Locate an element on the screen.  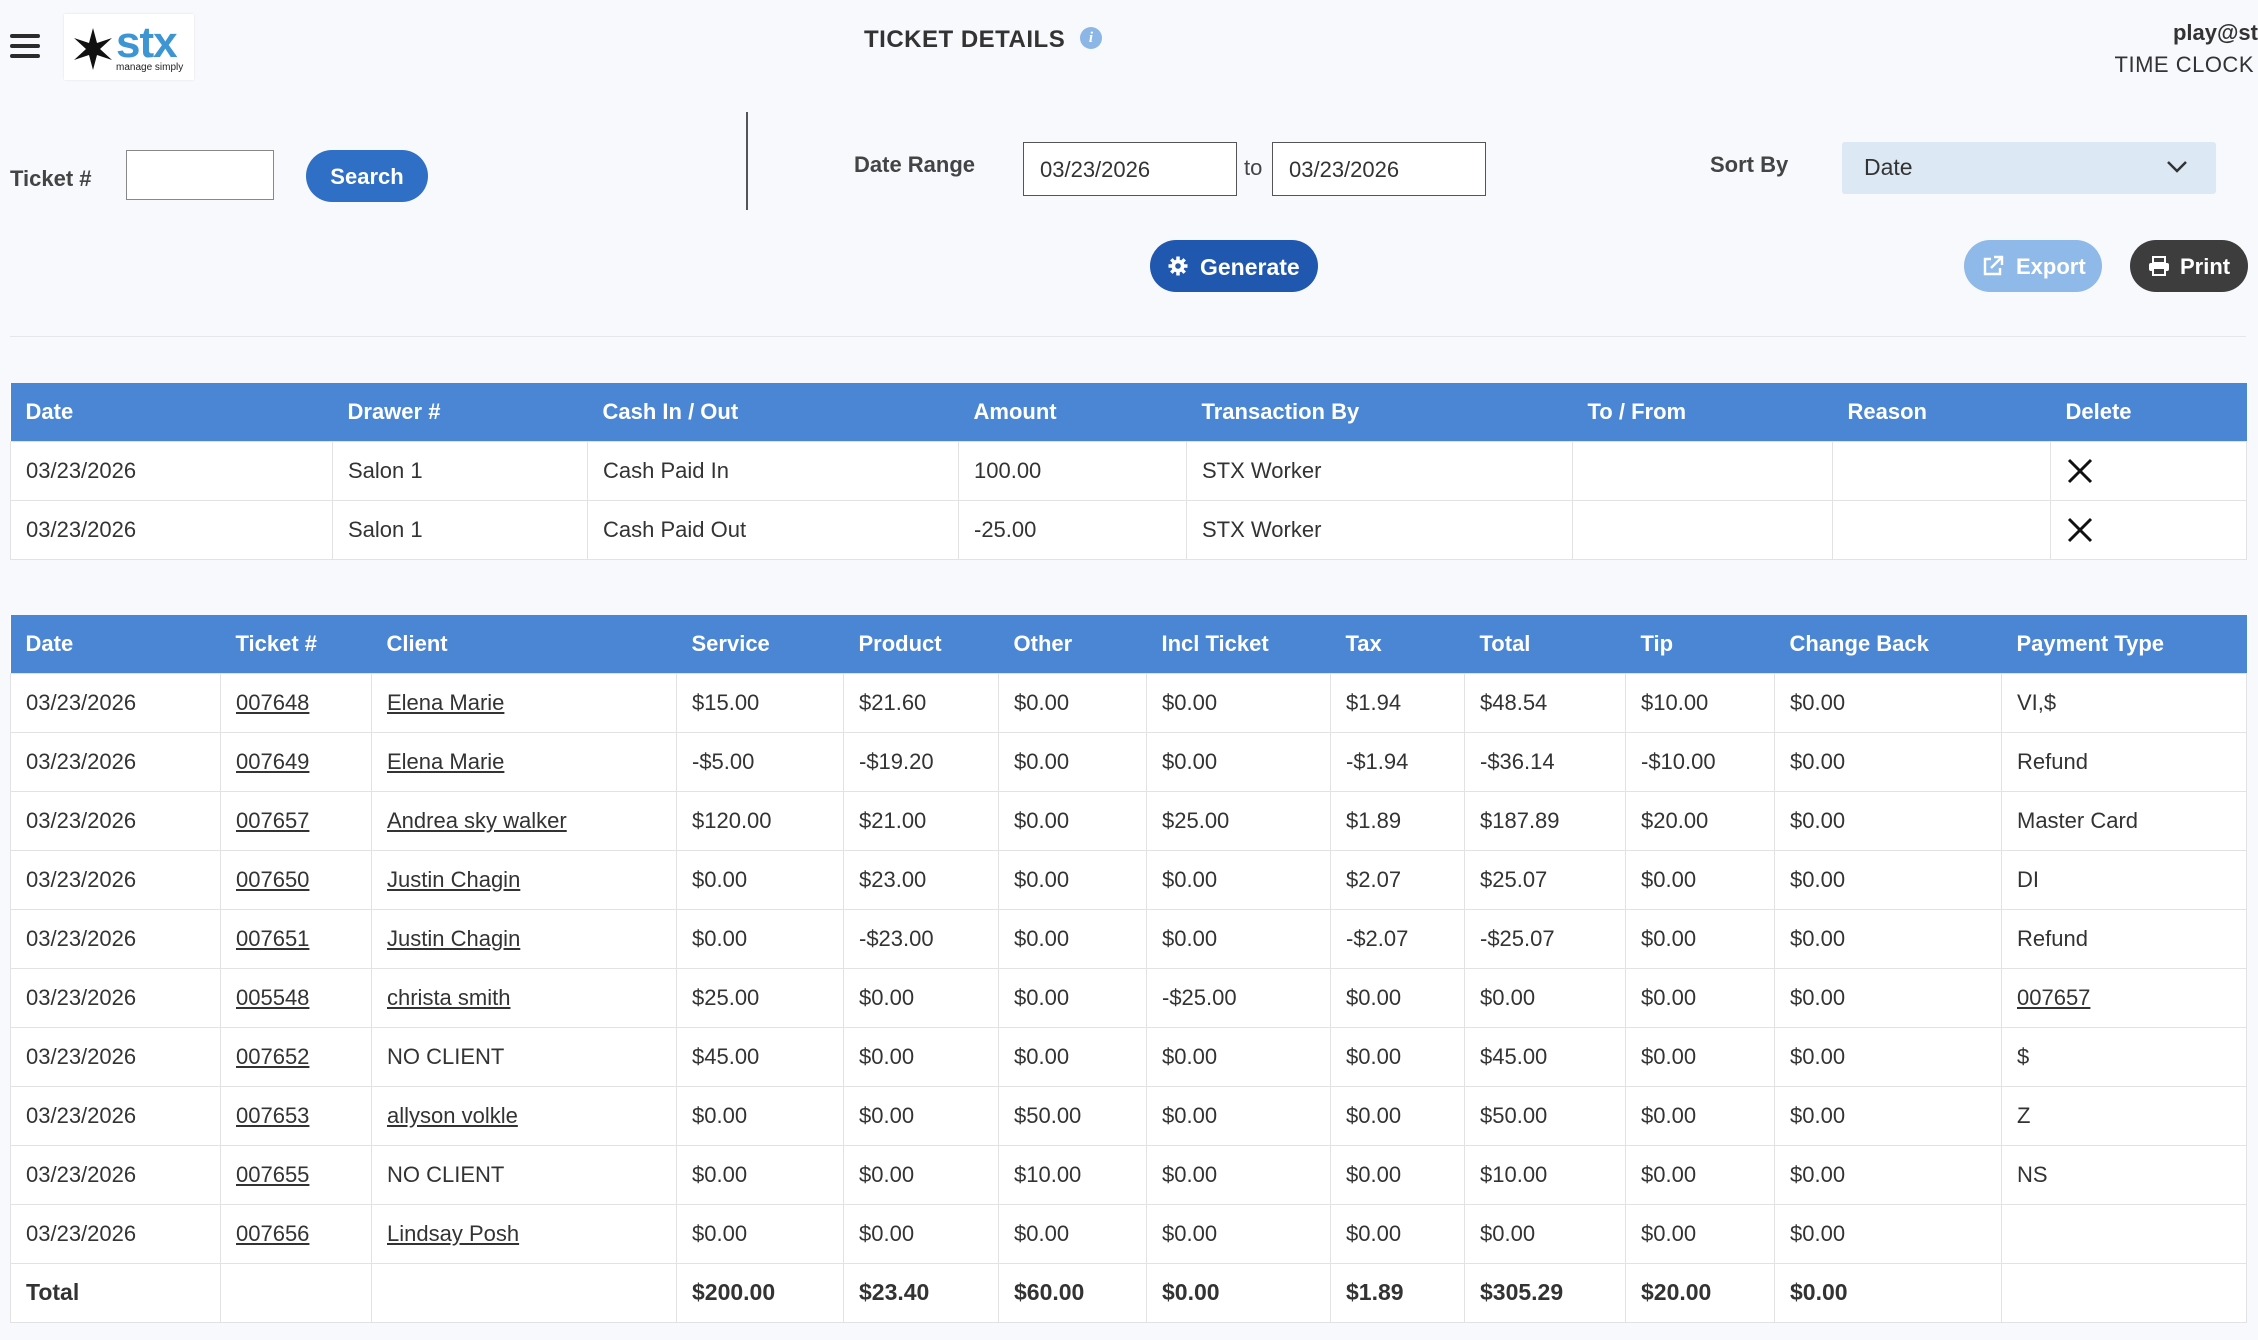
cell-payment-type: $ is located at coordinates (2124, 1056).